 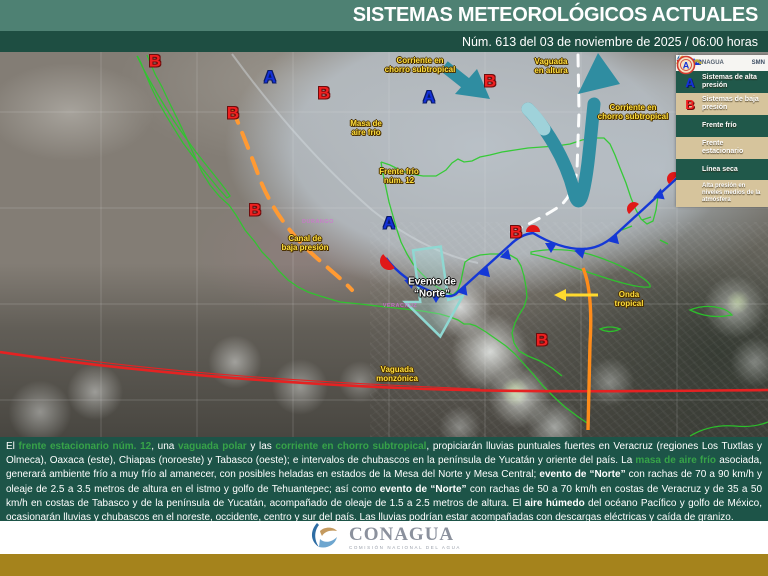 I want to click on footer-gold-bar, so click(x=384, y=565).